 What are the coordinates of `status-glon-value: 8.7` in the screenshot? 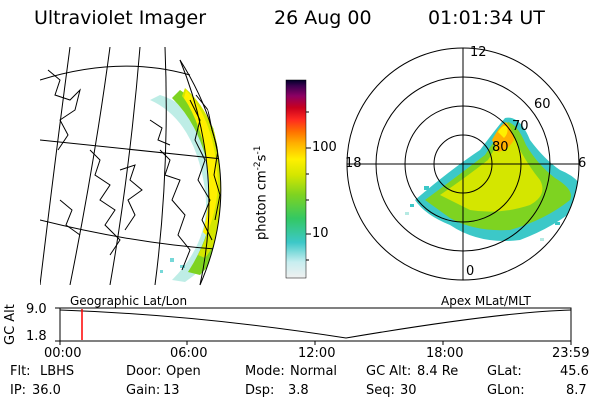 It's located at (576, 390).